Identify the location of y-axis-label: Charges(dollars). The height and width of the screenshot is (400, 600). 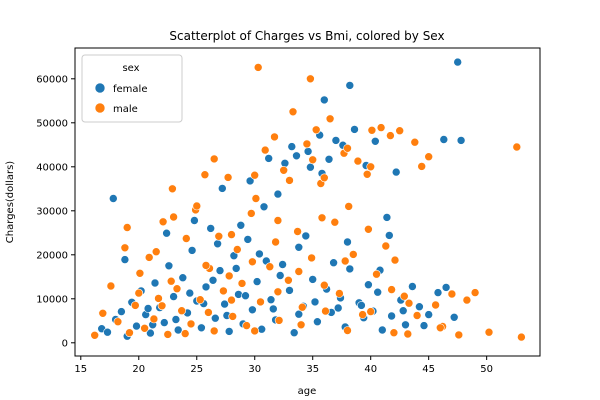
(10, 202).